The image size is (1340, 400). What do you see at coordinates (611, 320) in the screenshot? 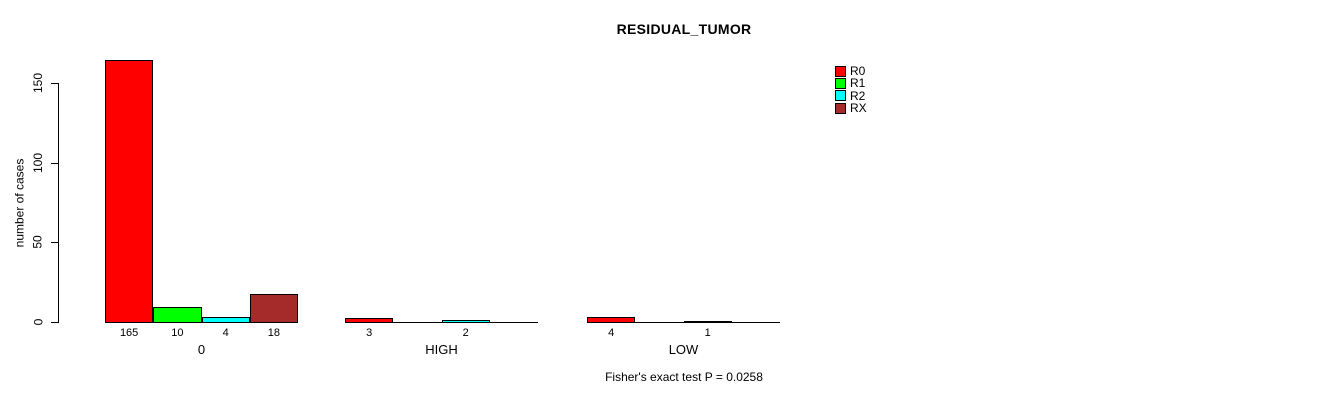
I see `bar-r0-low` at bounding box center [611, 320].